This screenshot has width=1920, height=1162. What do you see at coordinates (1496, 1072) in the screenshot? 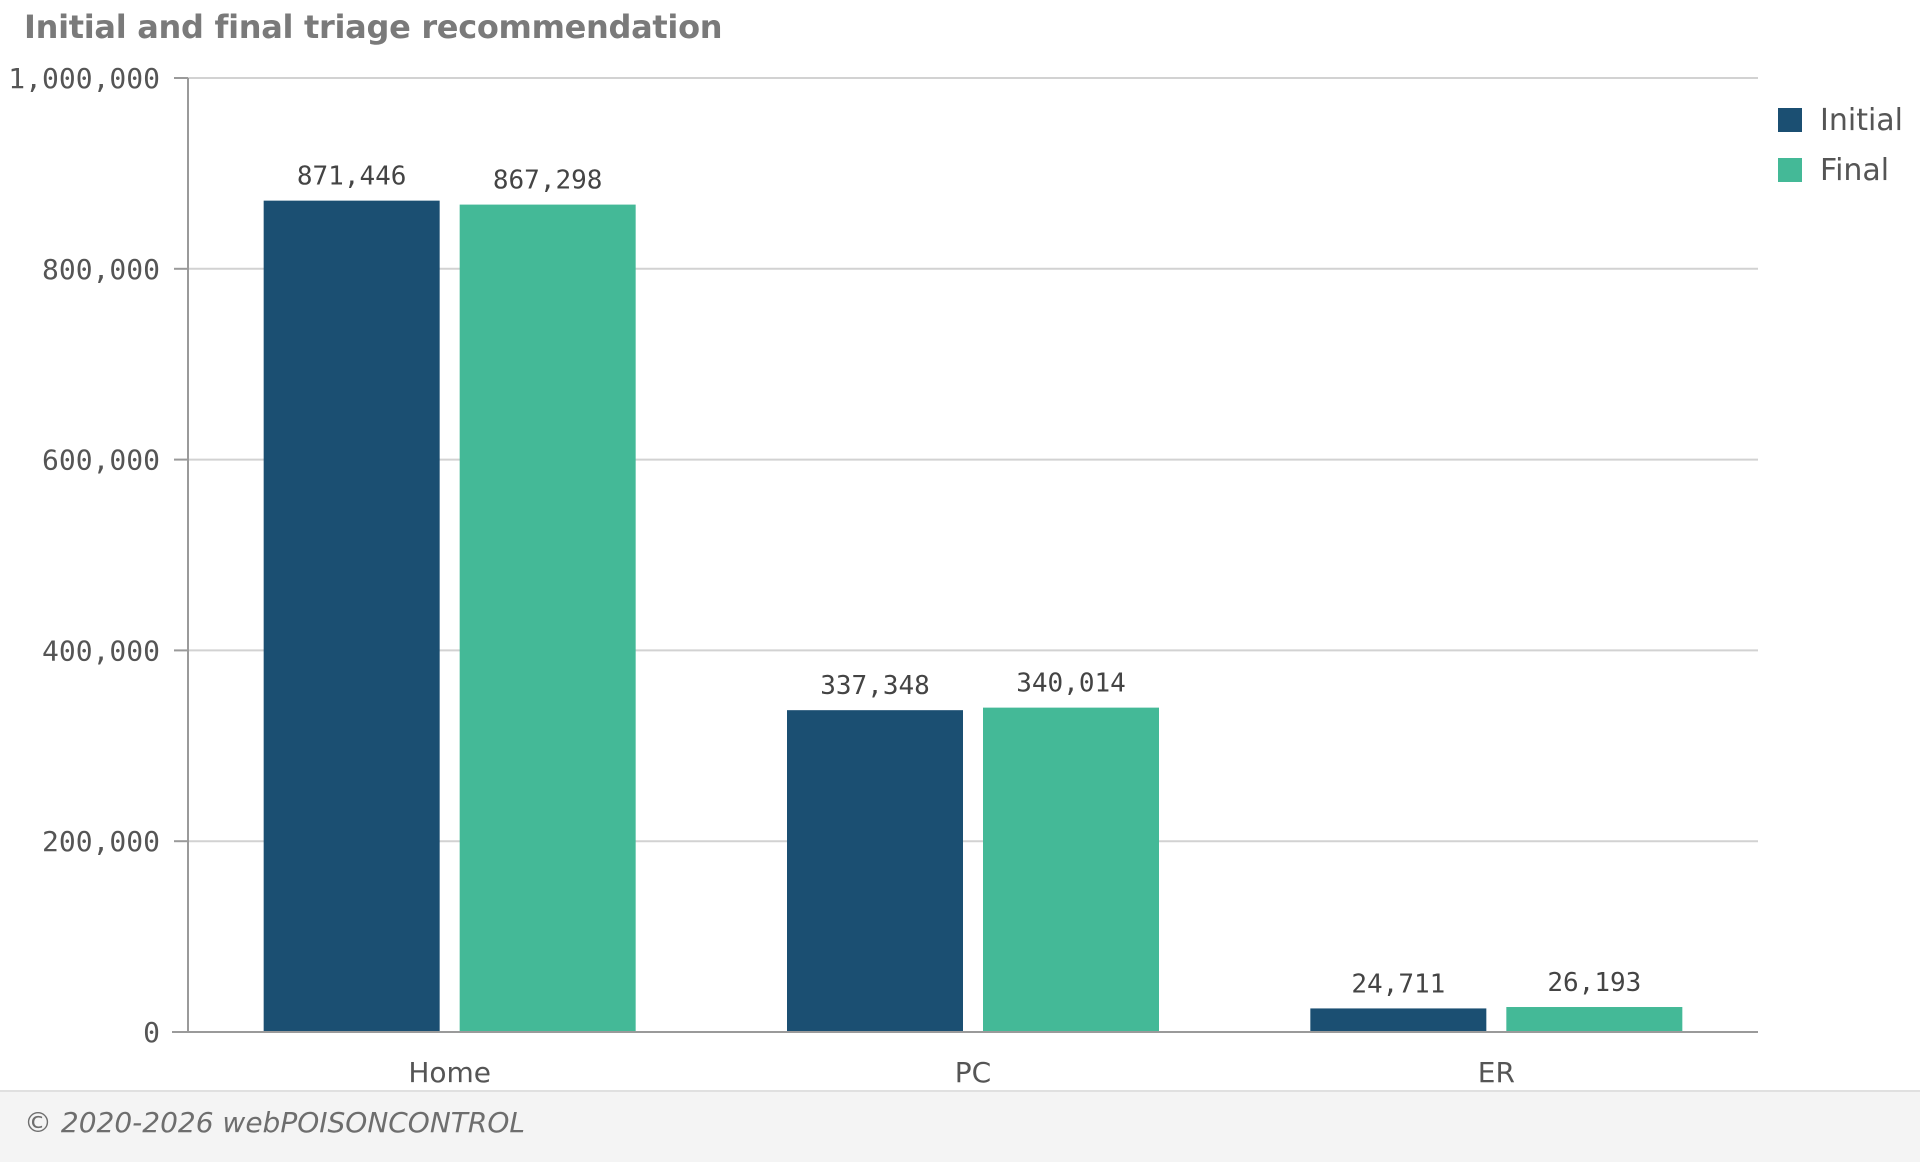
I see `x-tick-label: ER` at bounding box center [1496, 1072].